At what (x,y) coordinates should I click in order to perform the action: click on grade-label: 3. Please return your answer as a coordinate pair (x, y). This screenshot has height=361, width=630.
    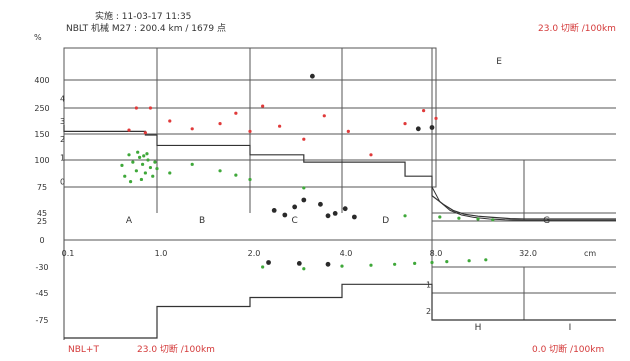
    Looking at the image, I should click on (62, 121).